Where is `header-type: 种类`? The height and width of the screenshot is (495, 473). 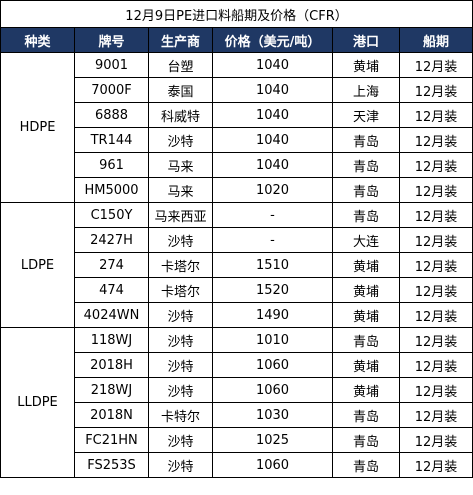
header-type: 种类 is located at coordinates (37, 40).